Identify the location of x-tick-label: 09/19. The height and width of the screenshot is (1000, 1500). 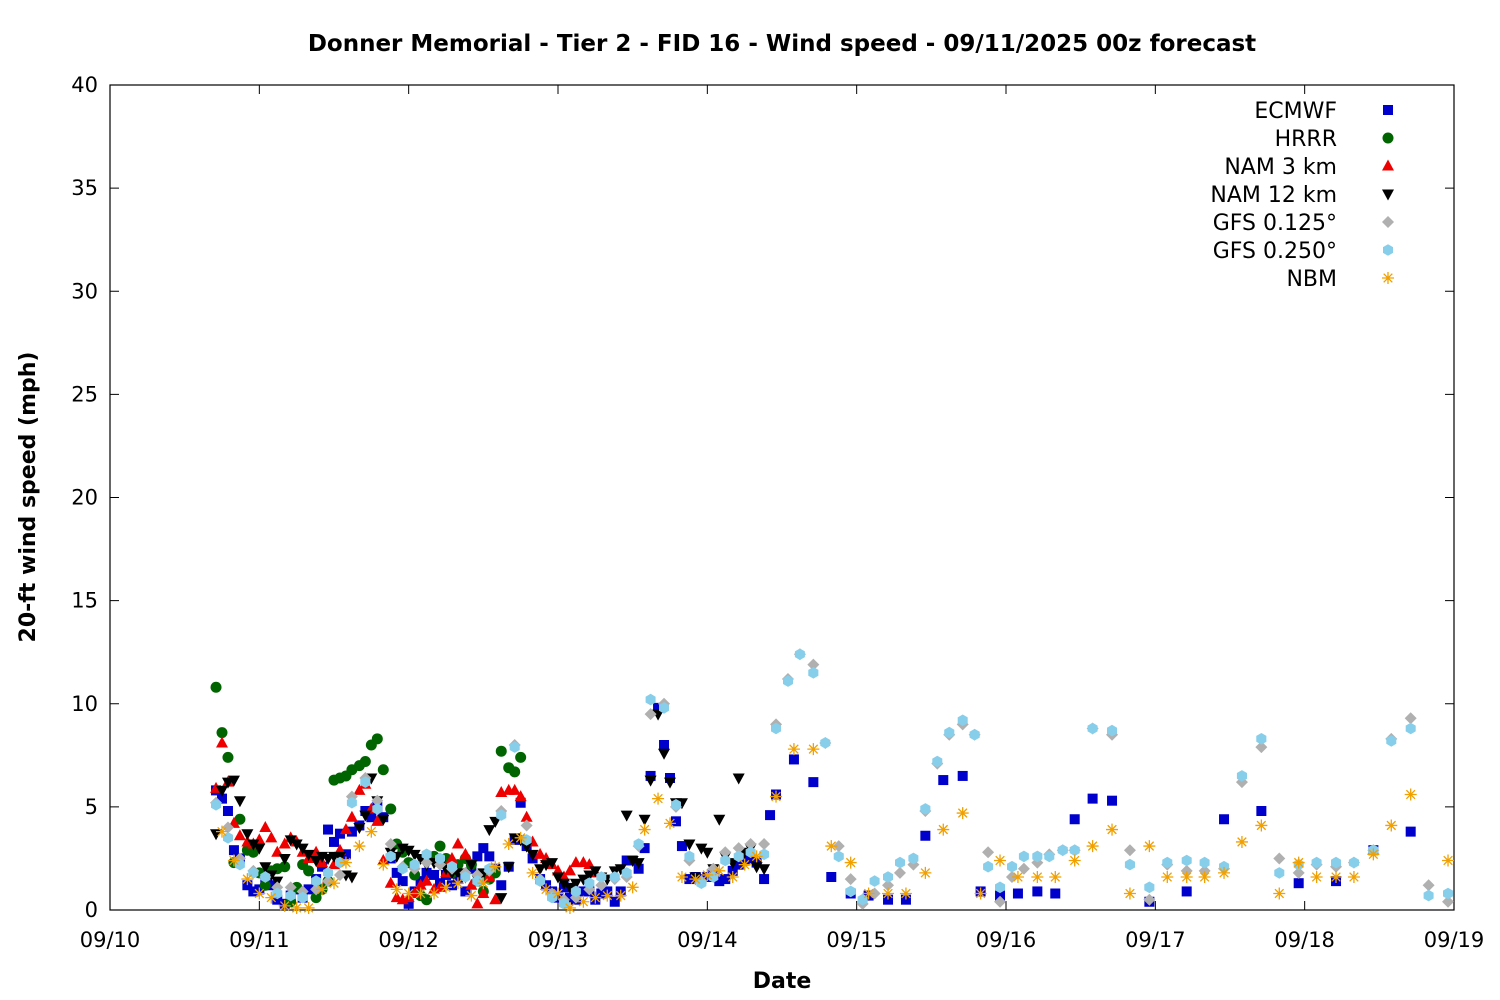
(1454, 940).